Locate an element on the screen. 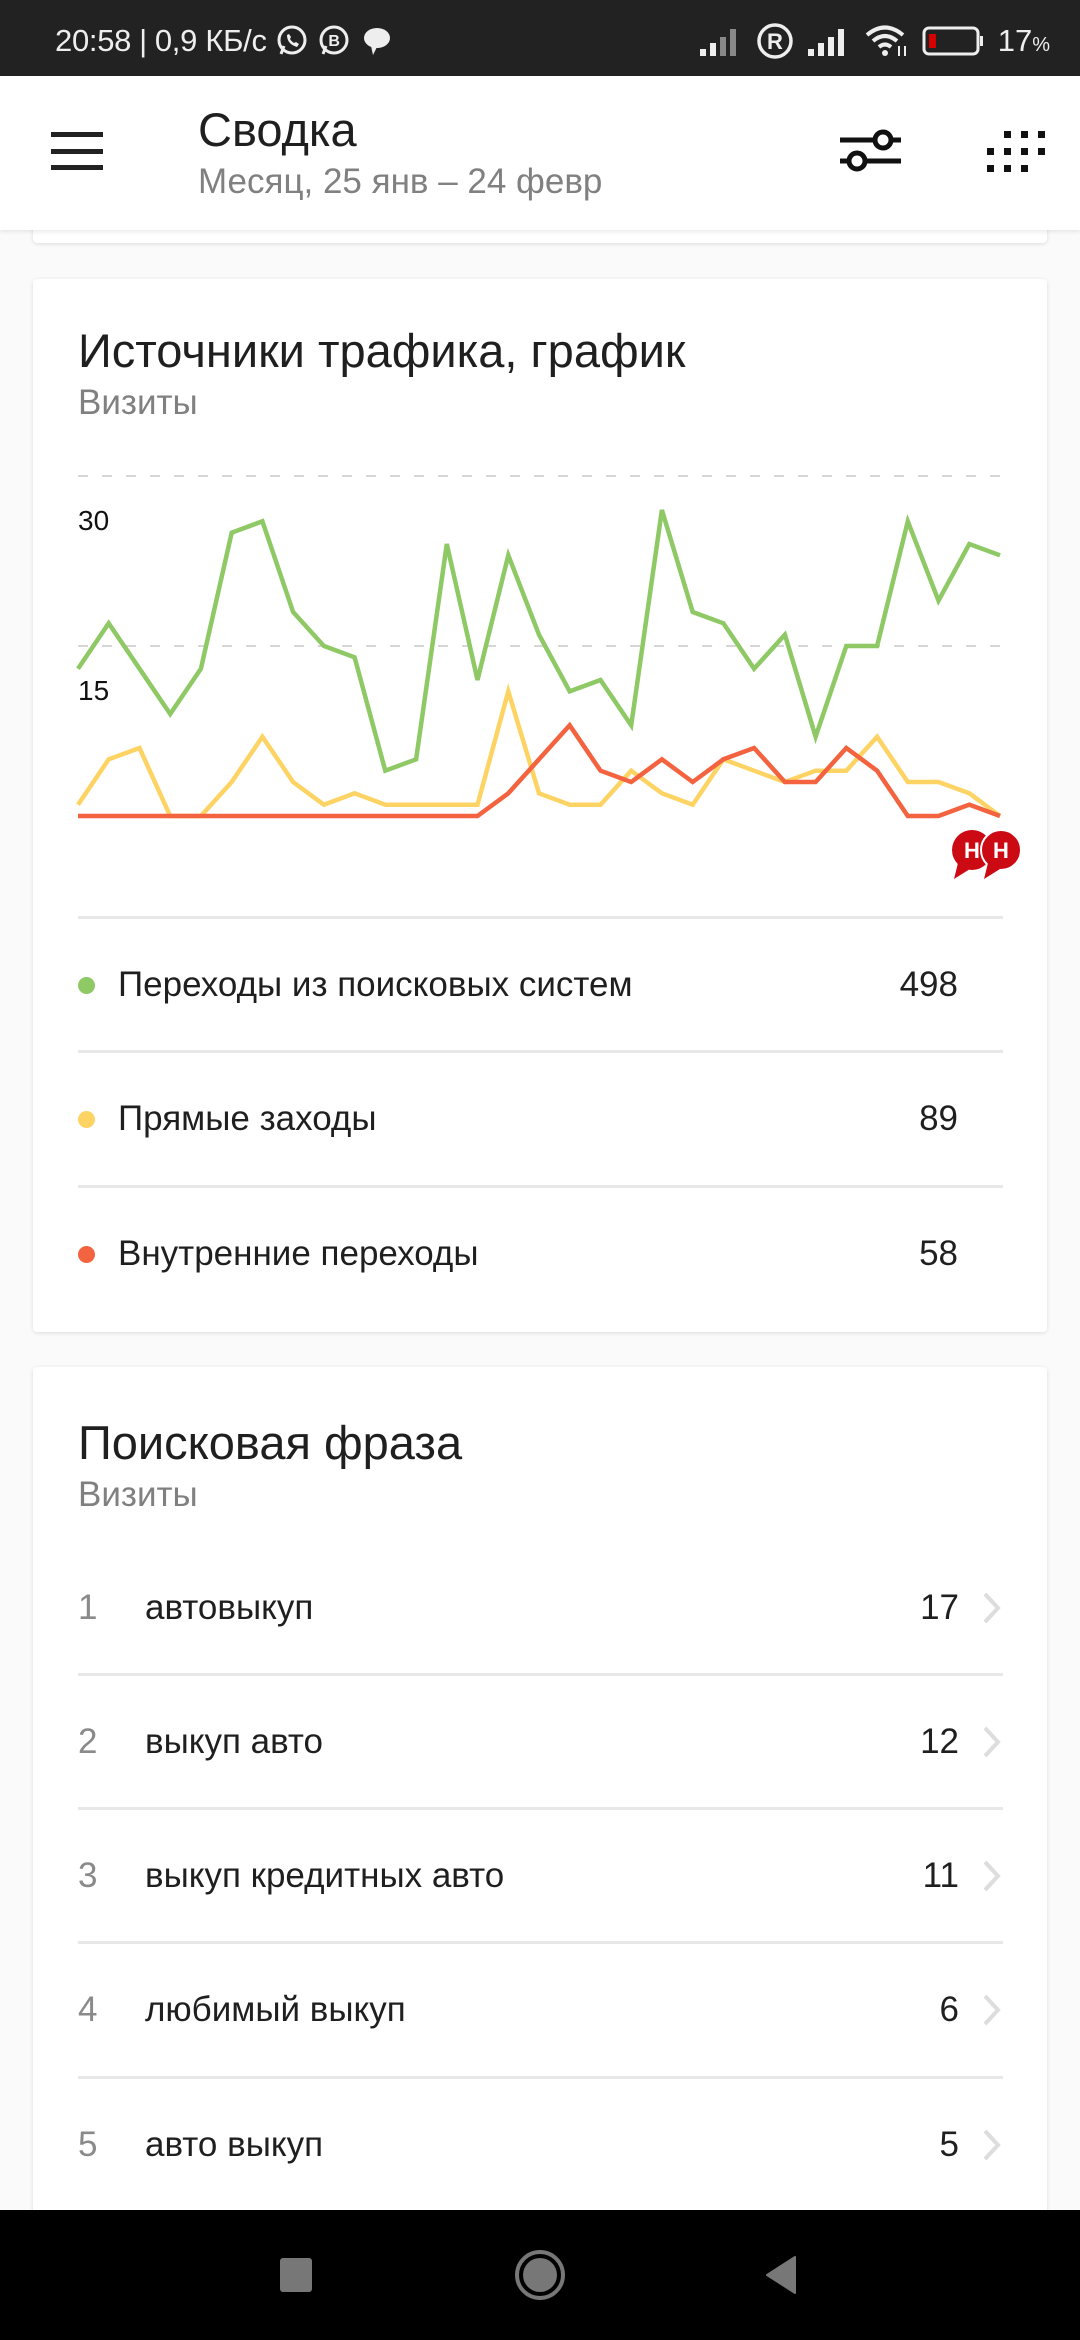 Image resolution: width=1080 pixels, height=2340 pixels. legend-value: 89 is located at coordinates (938, 1118).